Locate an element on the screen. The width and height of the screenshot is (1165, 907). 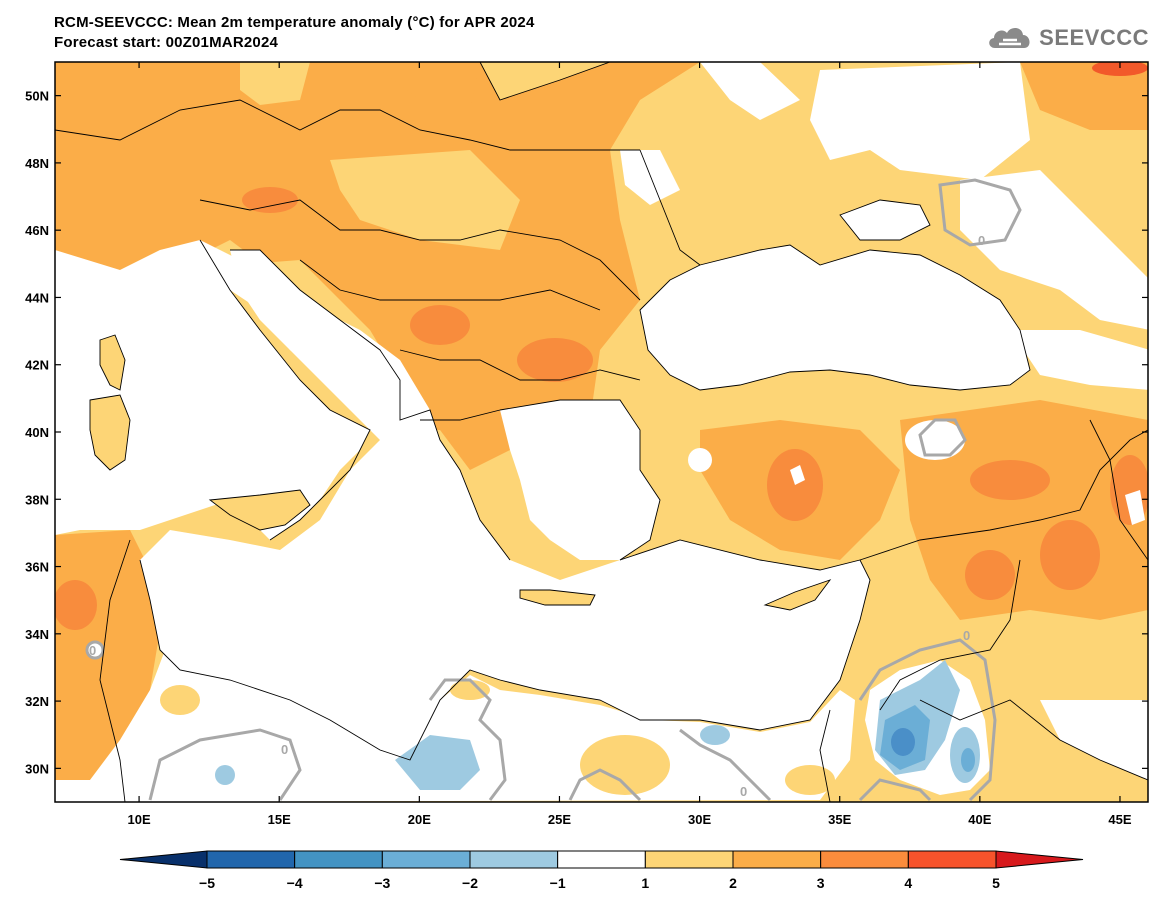
region-neutral-gulf is located at coordinates (1094, 740).